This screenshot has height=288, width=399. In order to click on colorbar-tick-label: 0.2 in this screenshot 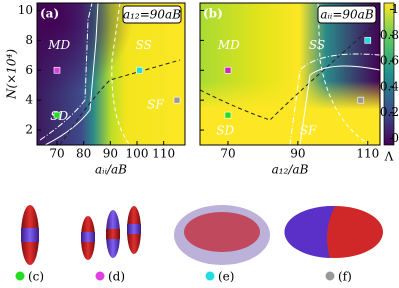, I will do `click(389, 112)`.